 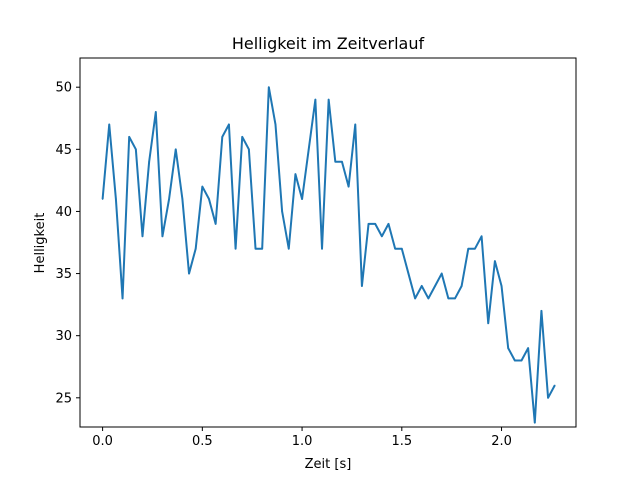 I want to click on x-axis-label: Zeit [s], so click(x=328, y=464).